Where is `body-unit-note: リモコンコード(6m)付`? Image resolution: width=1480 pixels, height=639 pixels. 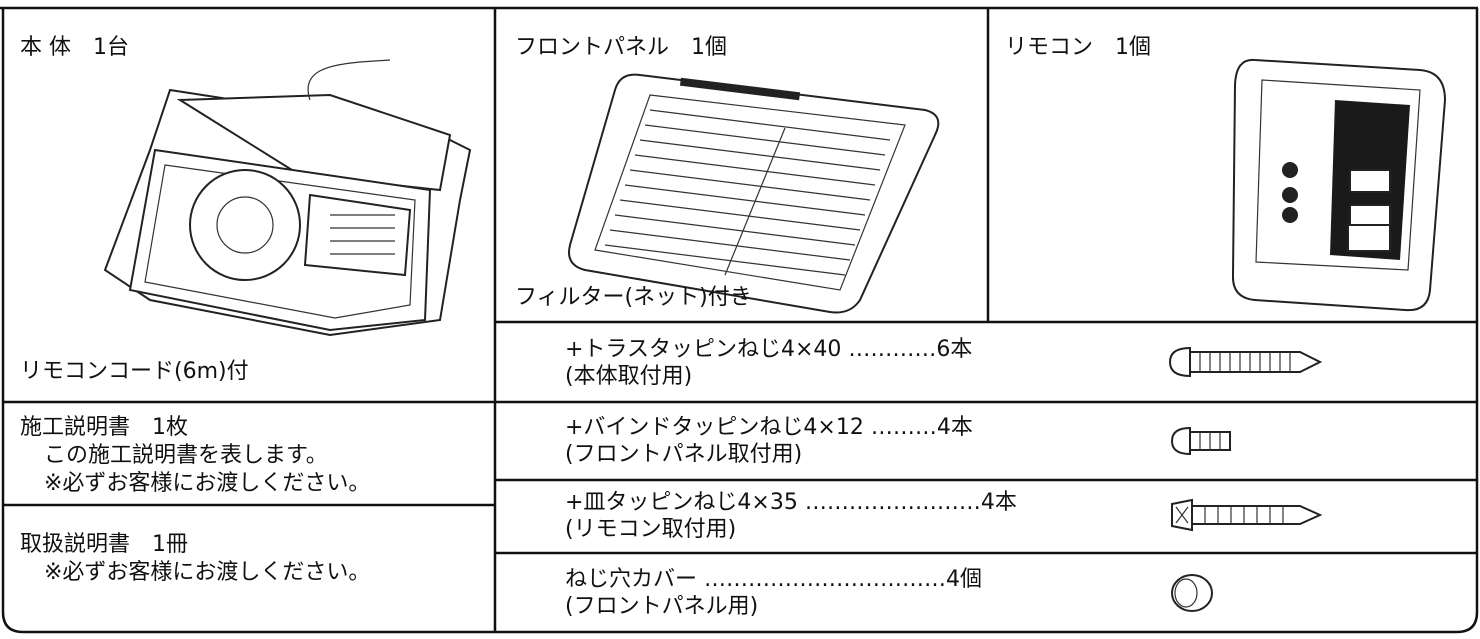
body-unit-note: リモコンコード(6m)付 is located at coordinates (134, 371).